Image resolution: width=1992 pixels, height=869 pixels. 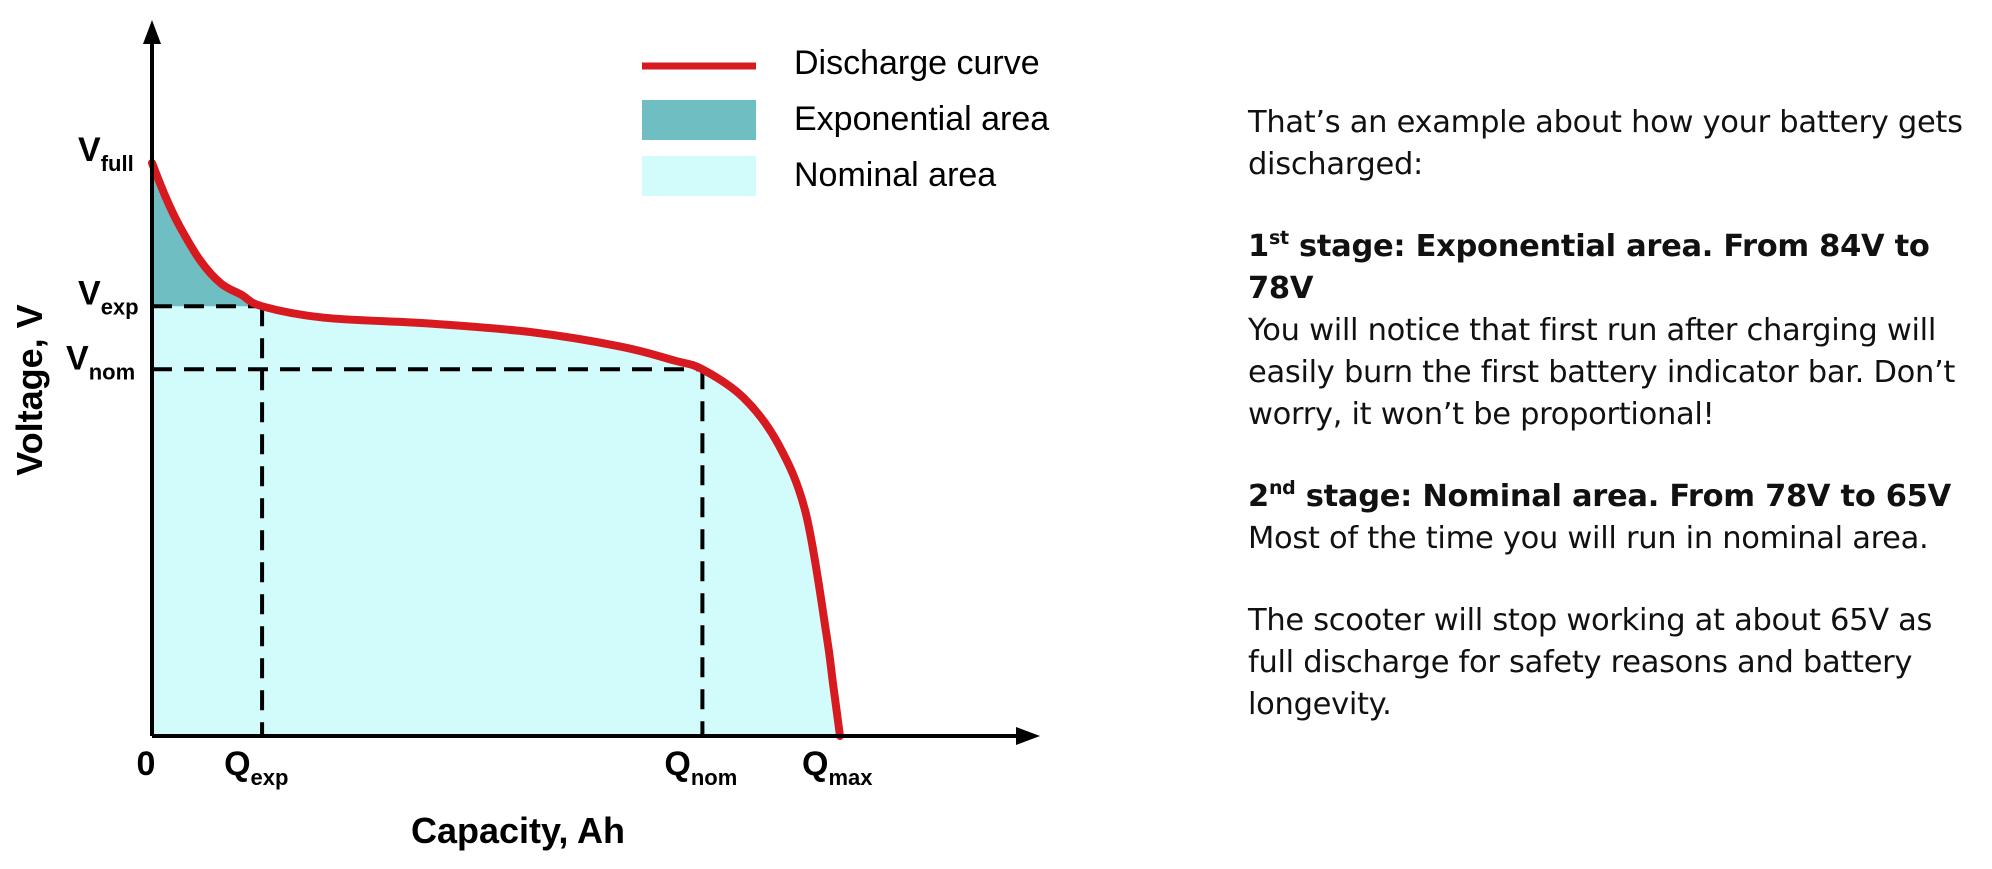 What do you see at coordinates (837, 767) in the screenshot?
I see `x-tick-label-max: Qmax` at bounding box center [837, 767].